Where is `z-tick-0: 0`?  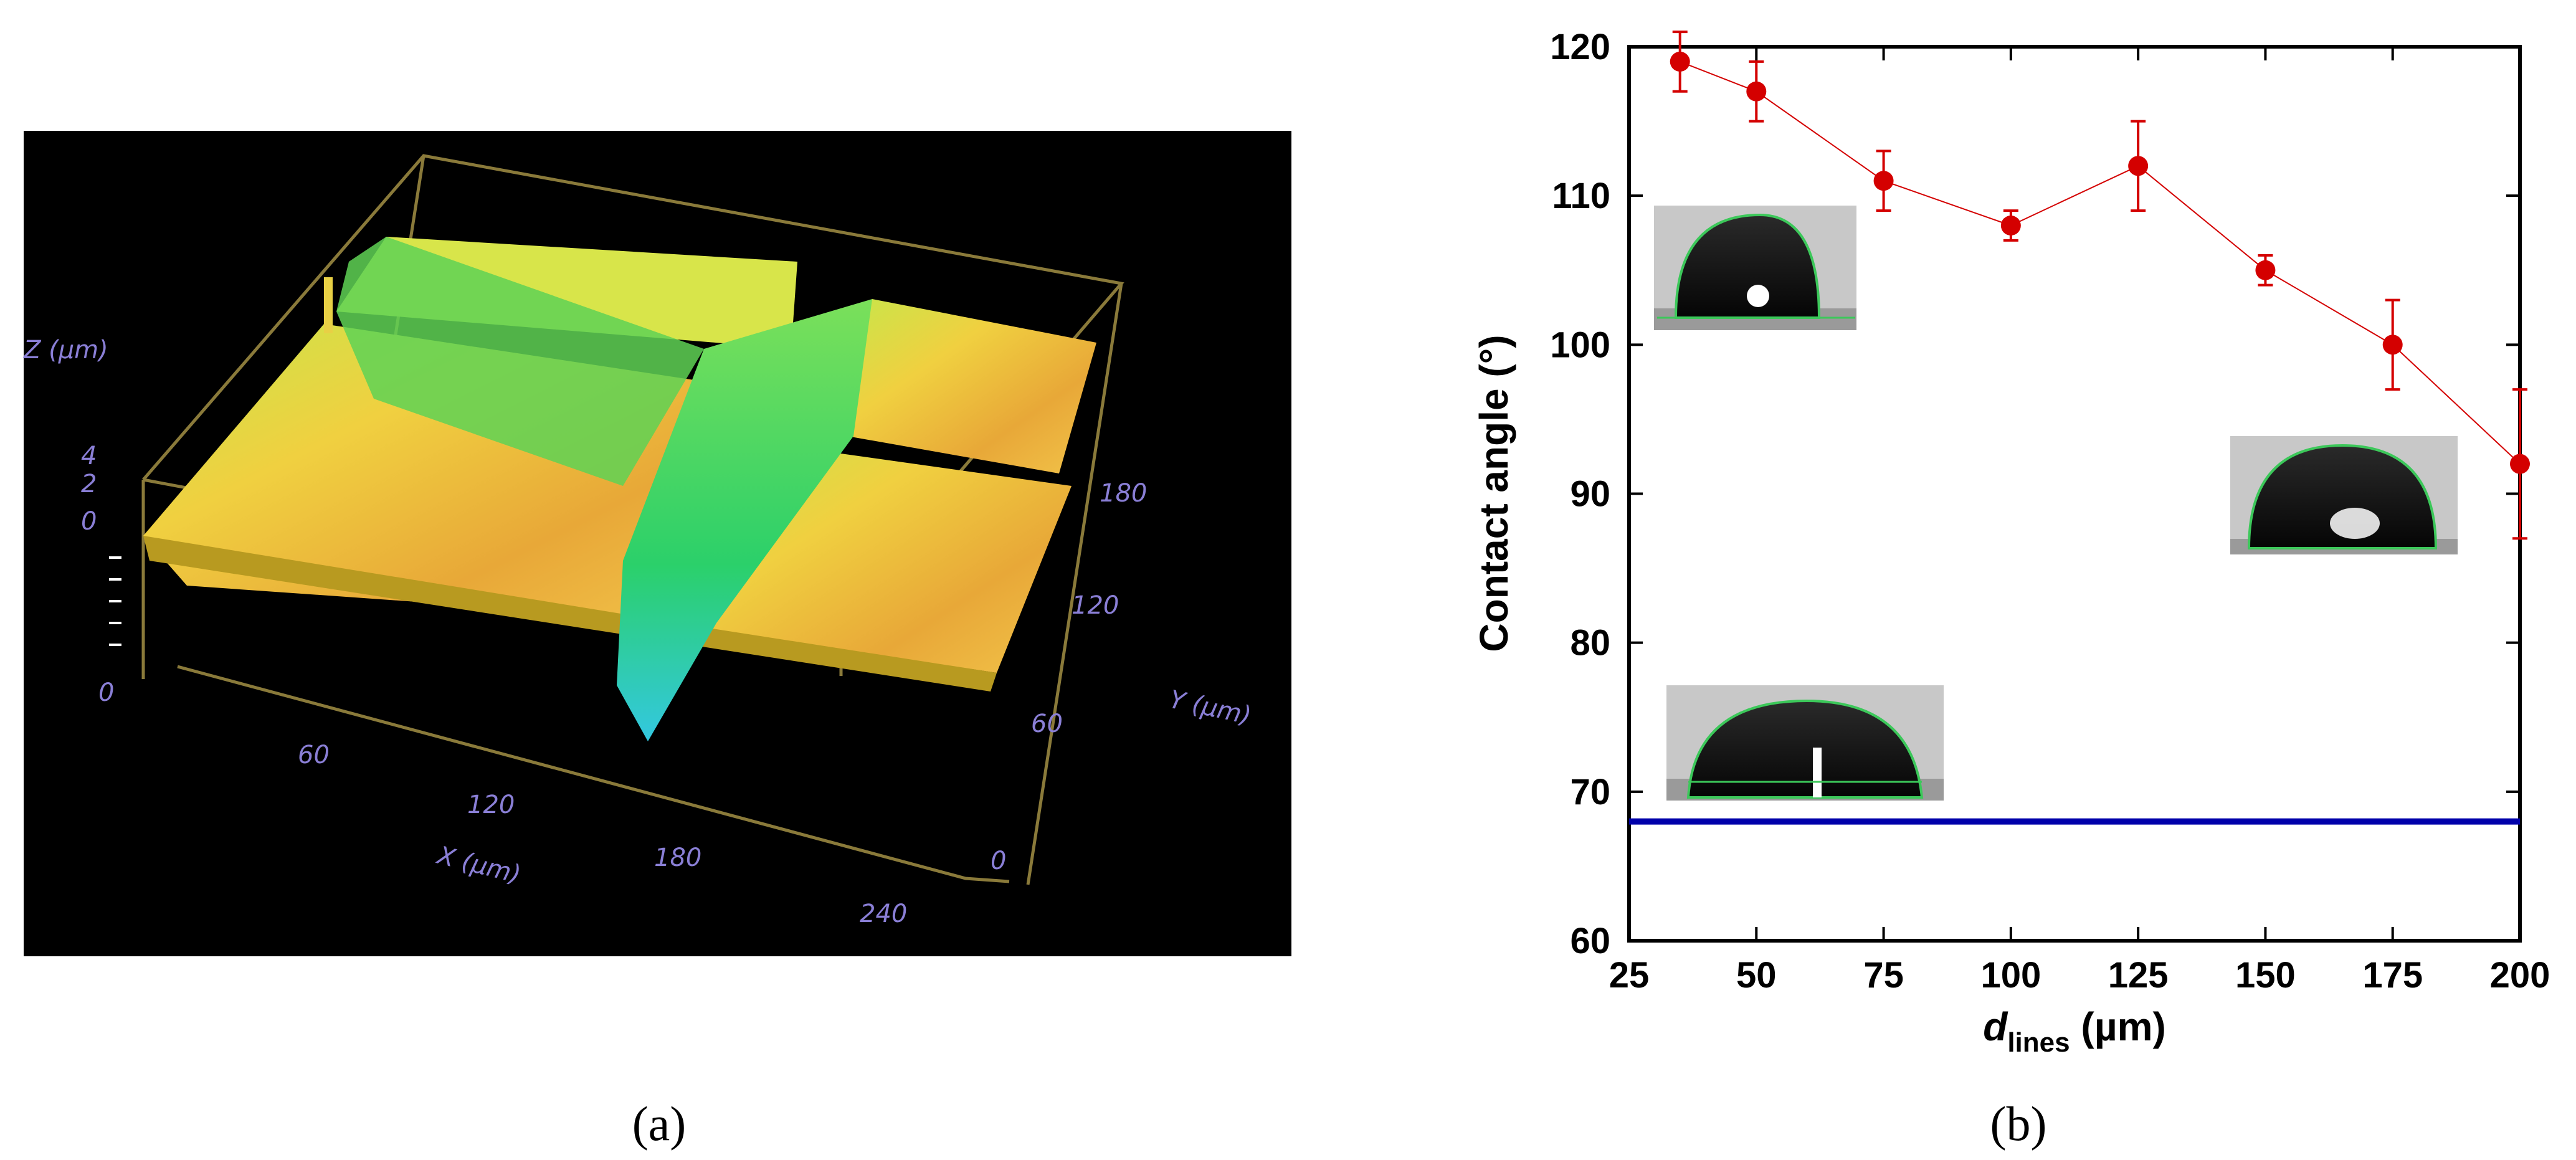 z-tick-0: 0 is located at coordinates (89, 521).